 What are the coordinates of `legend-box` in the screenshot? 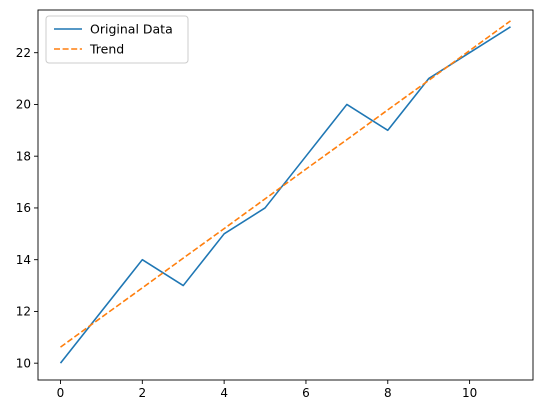 It's located at (117, 39).